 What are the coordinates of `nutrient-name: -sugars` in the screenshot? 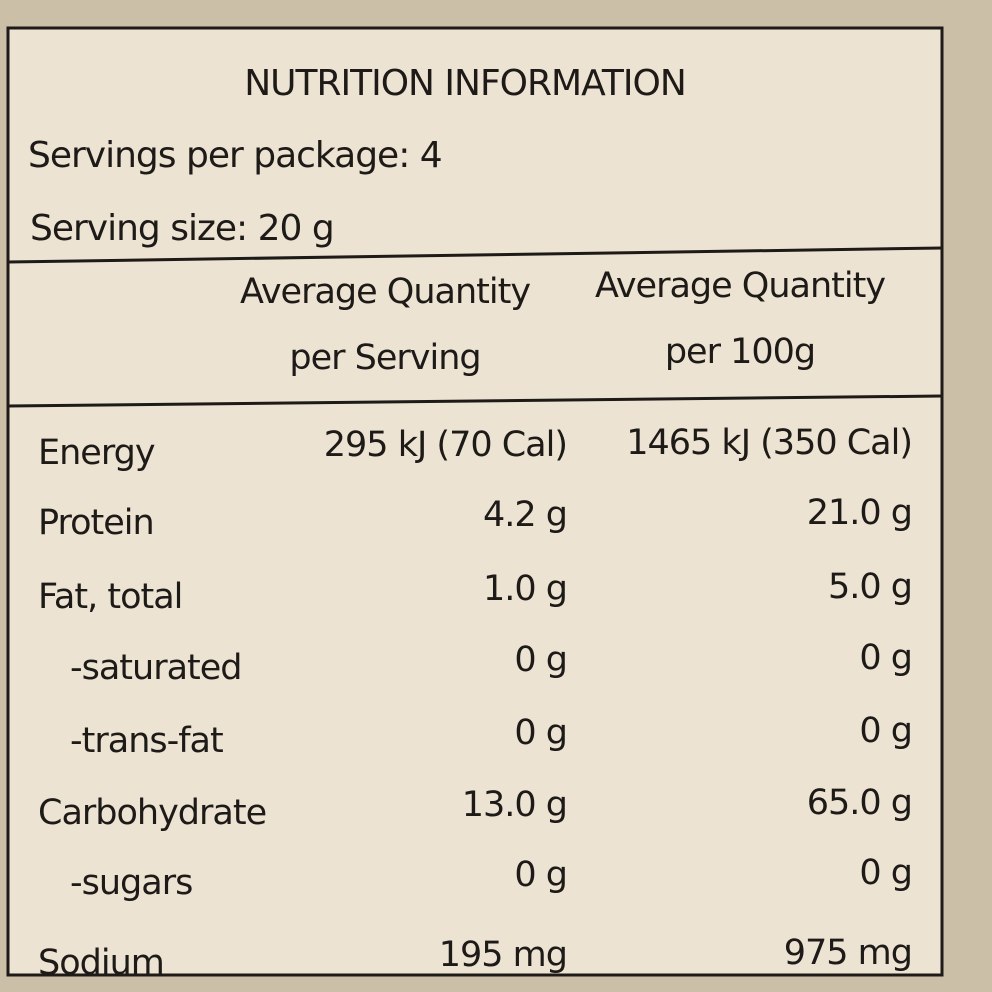 It's located at (131, 883).